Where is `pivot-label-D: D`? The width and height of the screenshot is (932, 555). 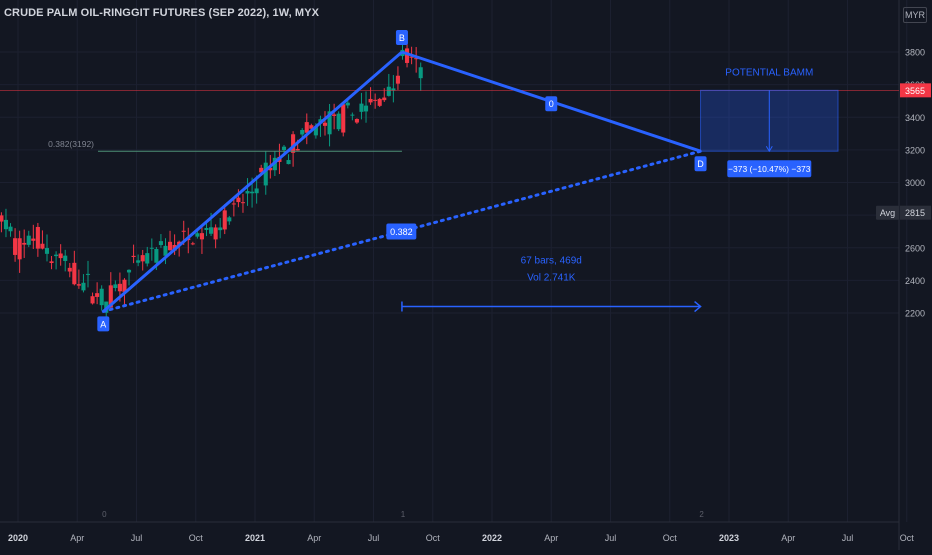
pivot-label-D: D is located at coordinates (700, 164).